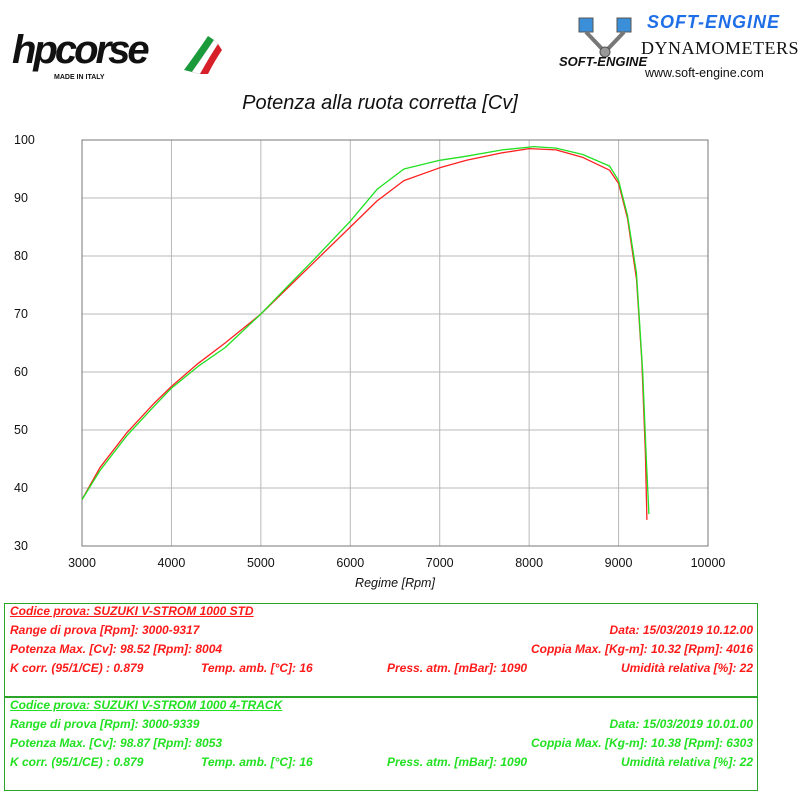 The image size is (800, 800). Describe the element at coordinates (396, 563) in the screenshot. I see `x-tick-labels: 3000 4000 5000 6000 7000 8000 9000 10000` at that location.